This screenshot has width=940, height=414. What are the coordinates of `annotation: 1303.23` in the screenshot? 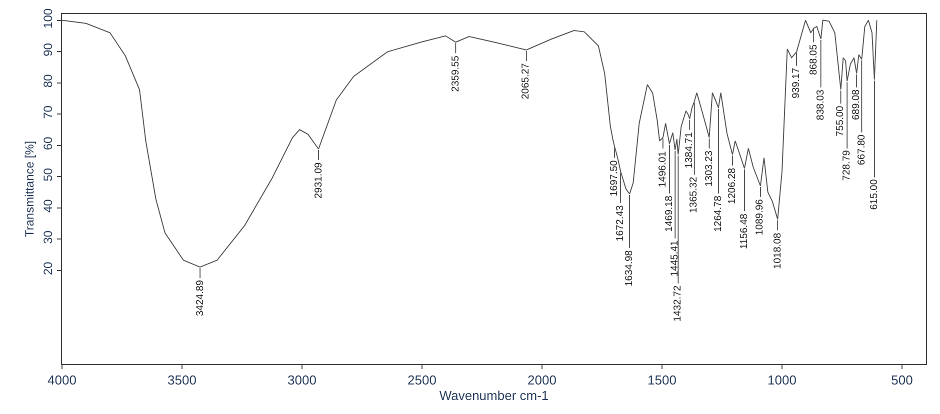 It's located at (709, 168).